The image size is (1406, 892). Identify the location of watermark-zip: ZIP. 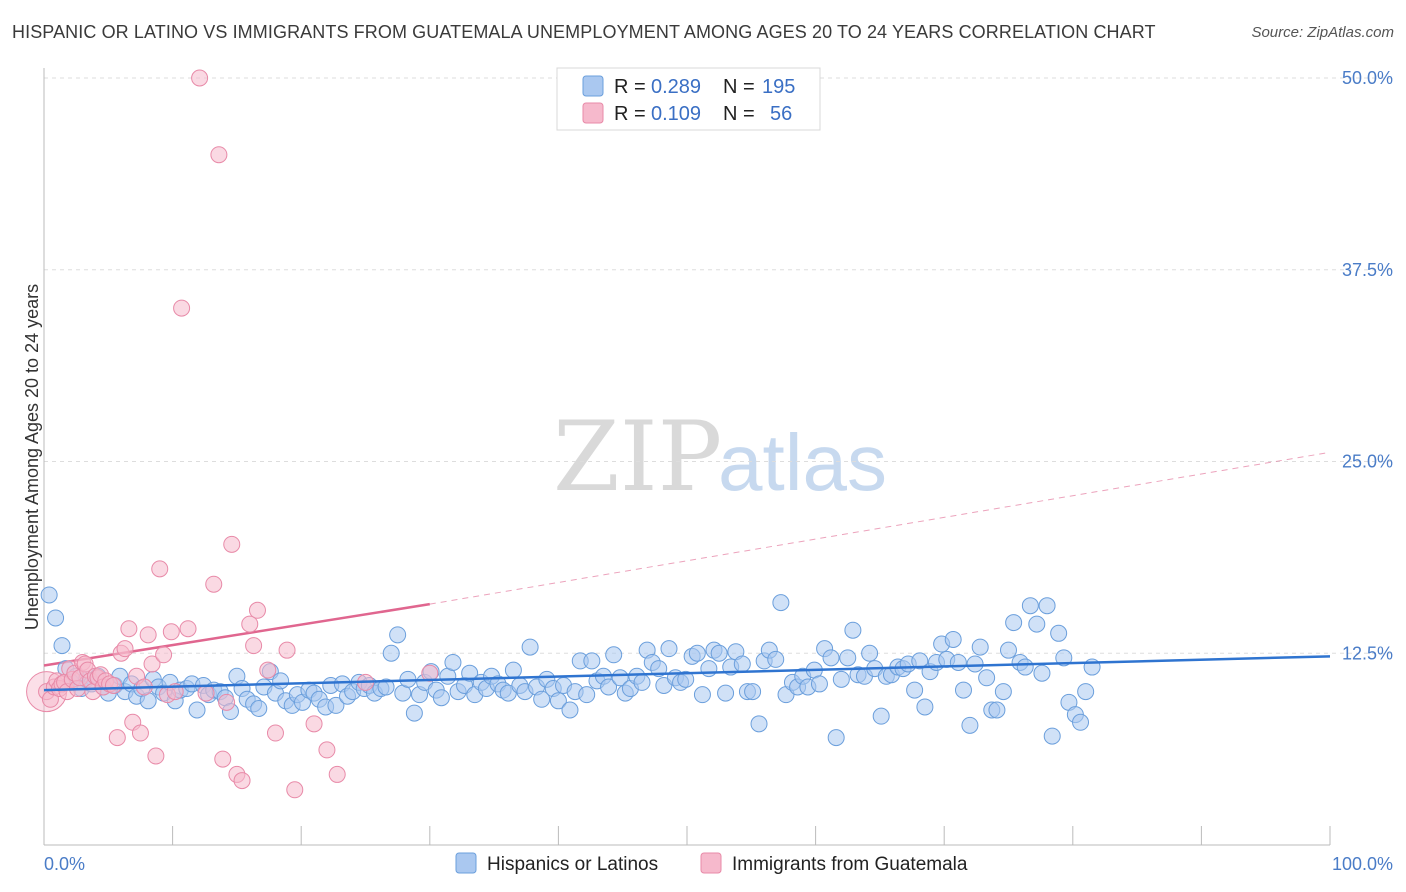
(637, 457).